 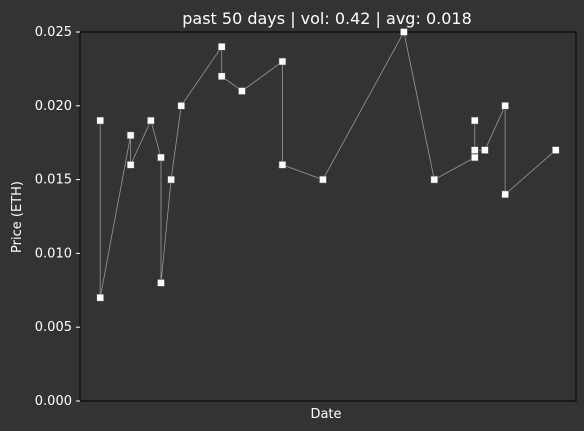 What do you see at coordinates (53, 253) in the screenshot?
I see `y-tick-label: 0.010` at bounding box center [53, 253].